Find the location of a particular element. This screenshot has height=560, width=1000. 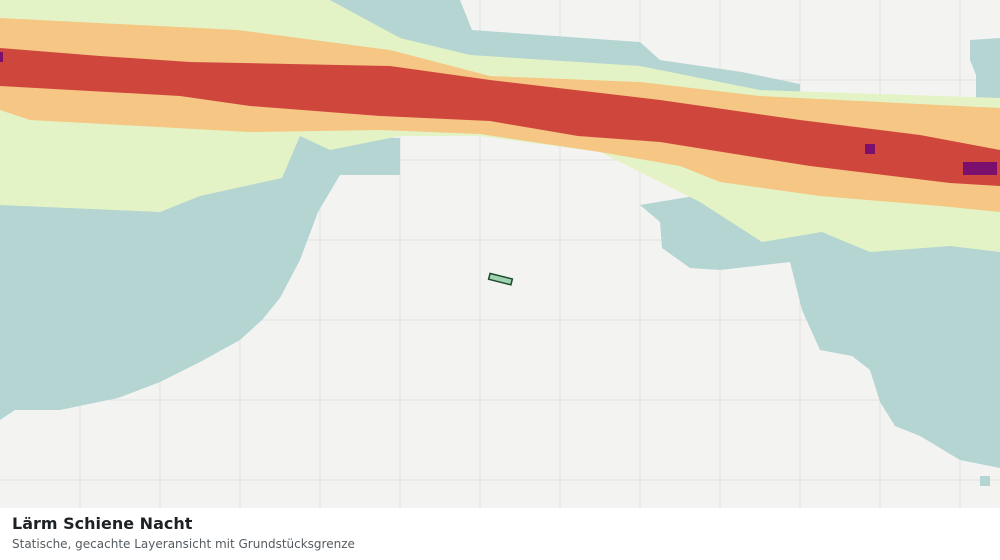

parcel-boundary is located at coordinates (500, 279).